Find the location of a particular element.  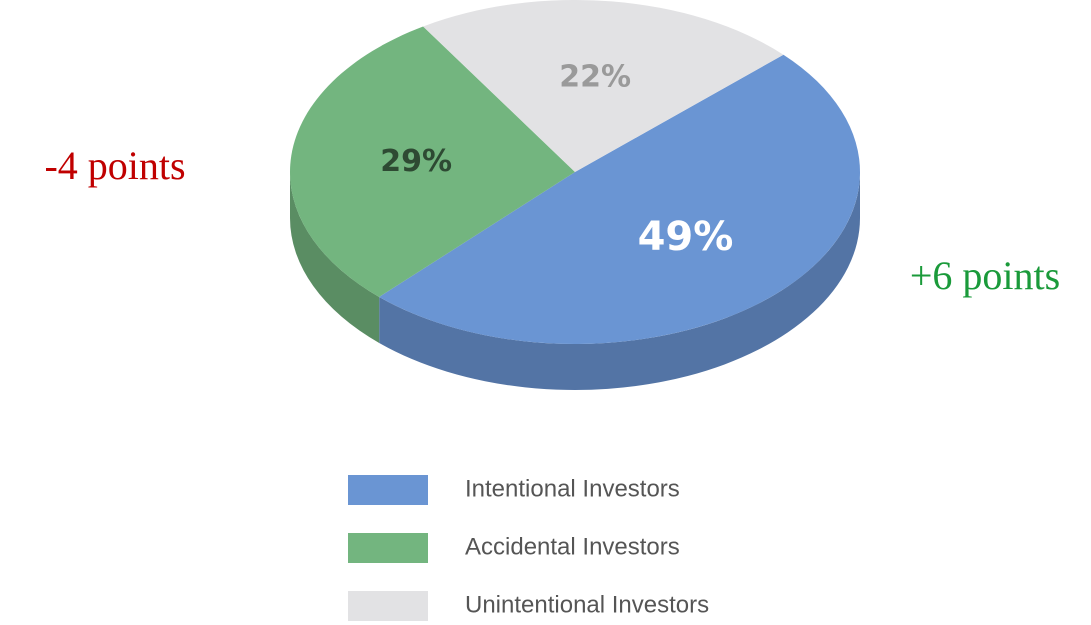

value-label: 22% is located at coordinates (595, 77).